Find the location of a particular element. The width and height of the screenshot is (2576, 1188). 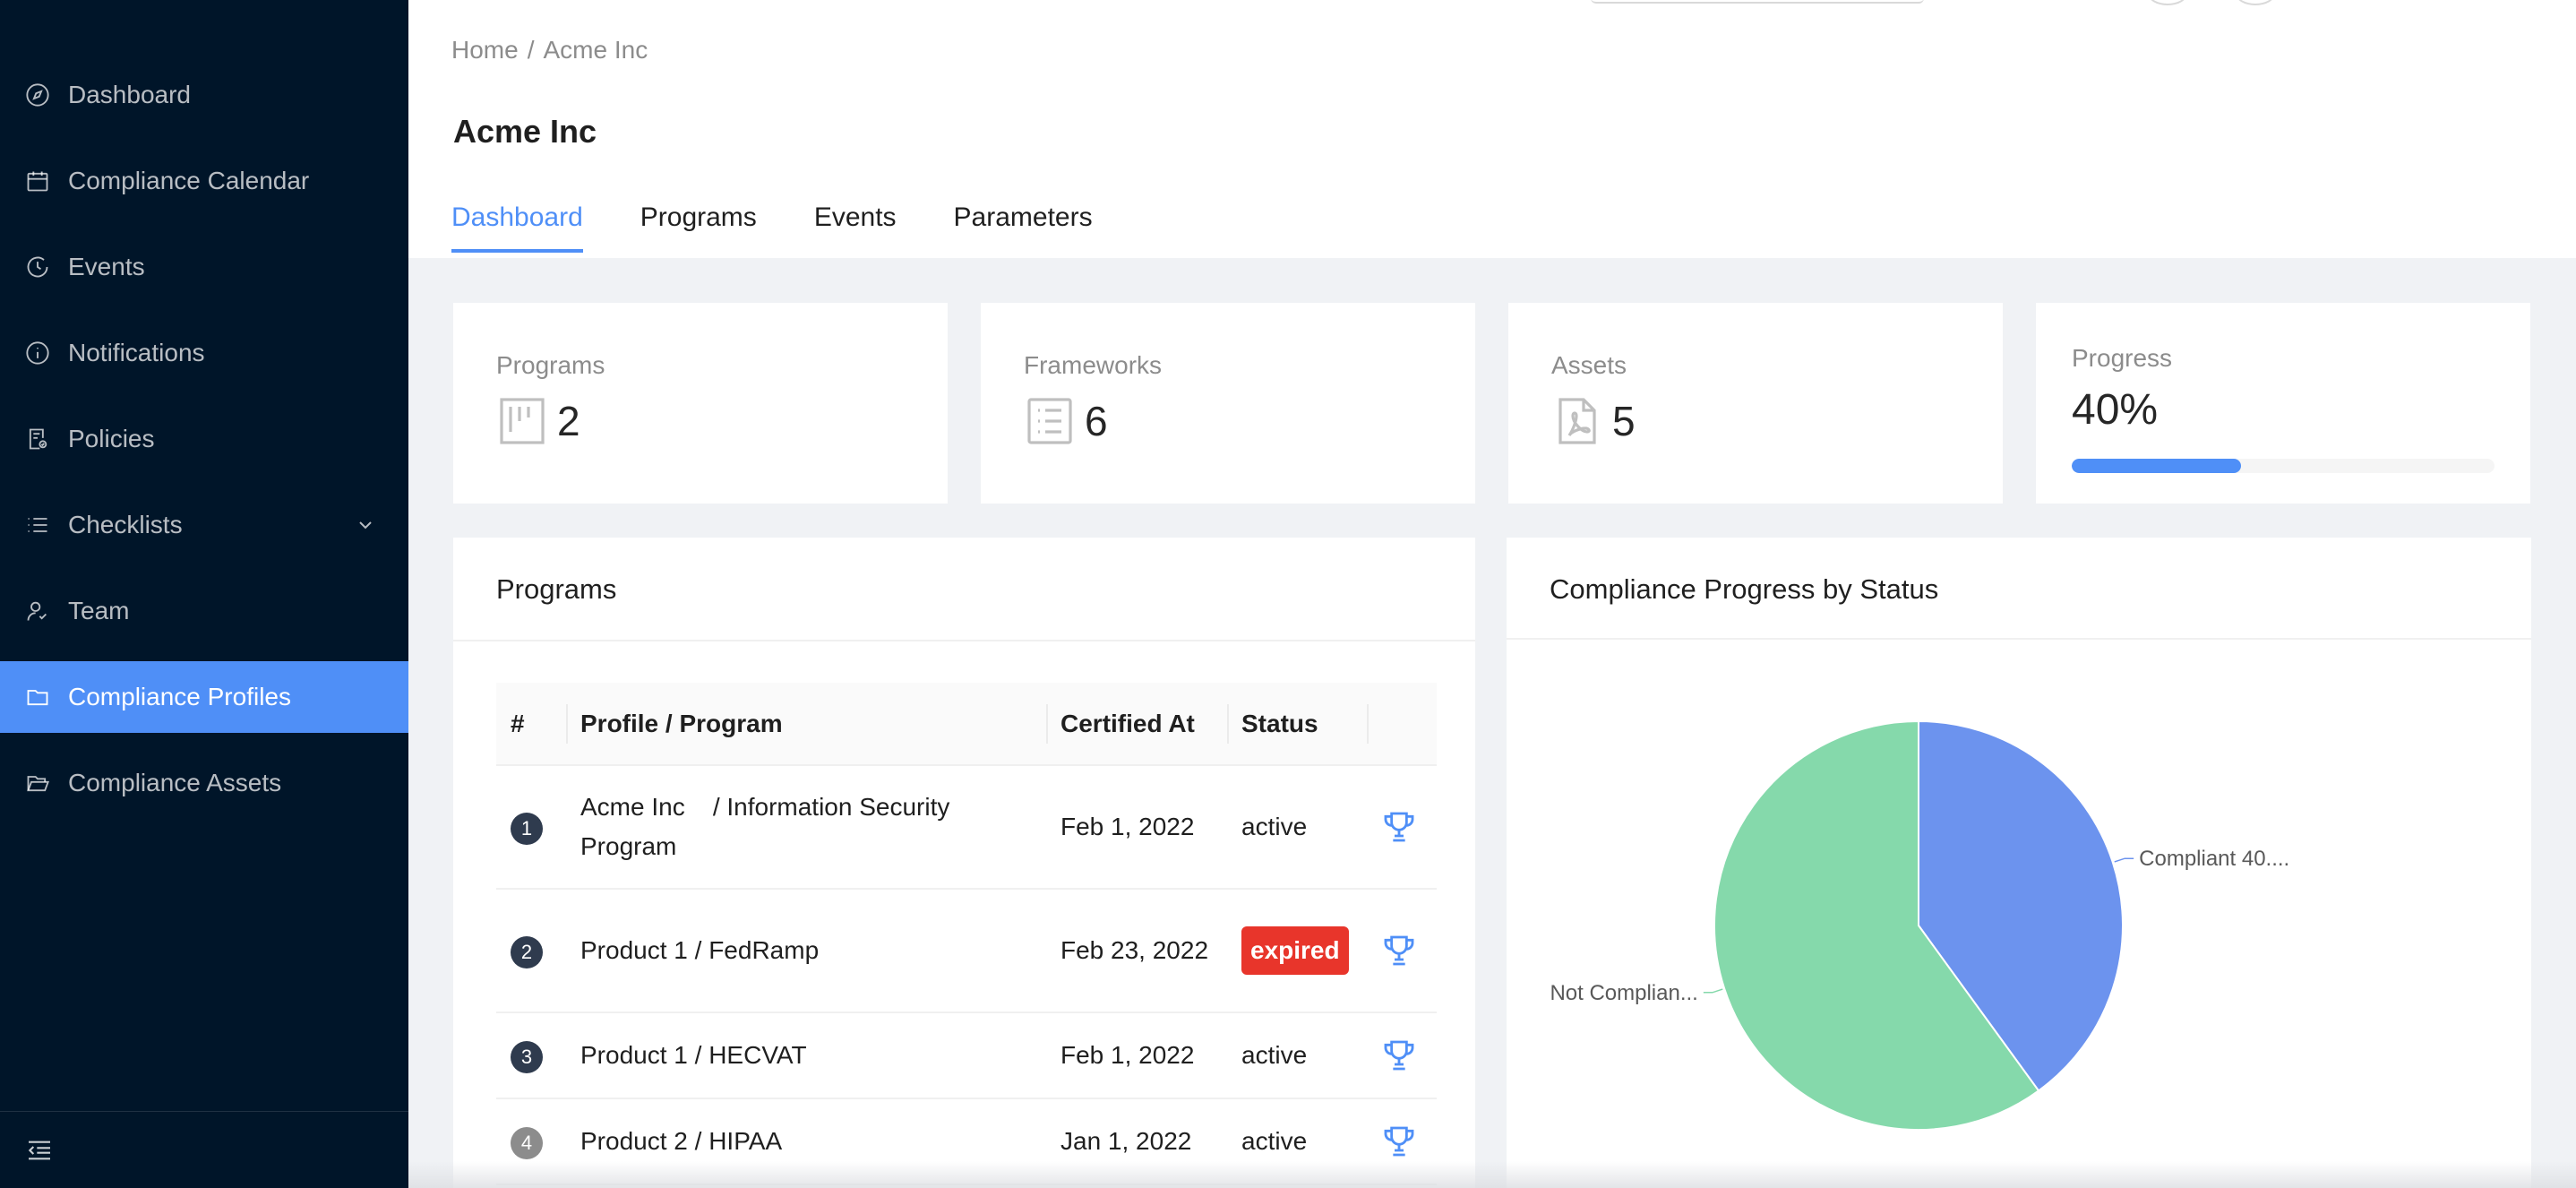

stat-value-row: 2 is located at coordinates (539, 421).